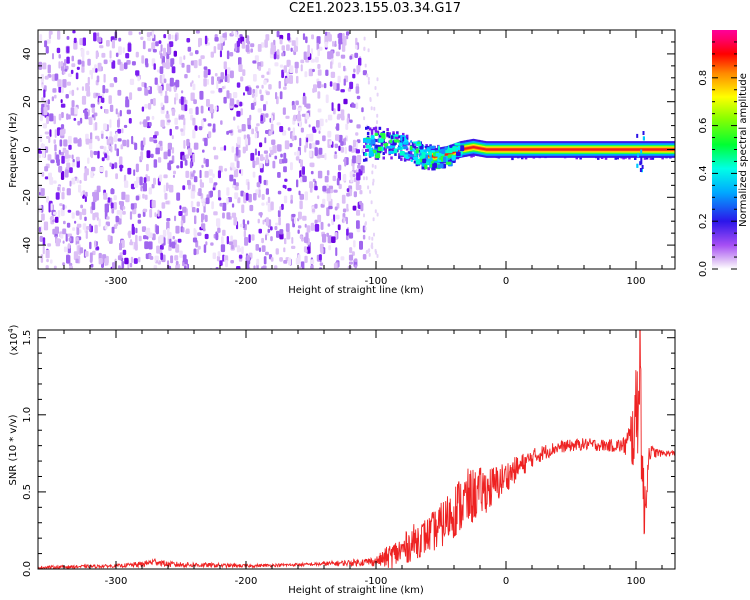 The image size is (750, 600). I want to click on x-tick-label: -100, so click(376, 281).